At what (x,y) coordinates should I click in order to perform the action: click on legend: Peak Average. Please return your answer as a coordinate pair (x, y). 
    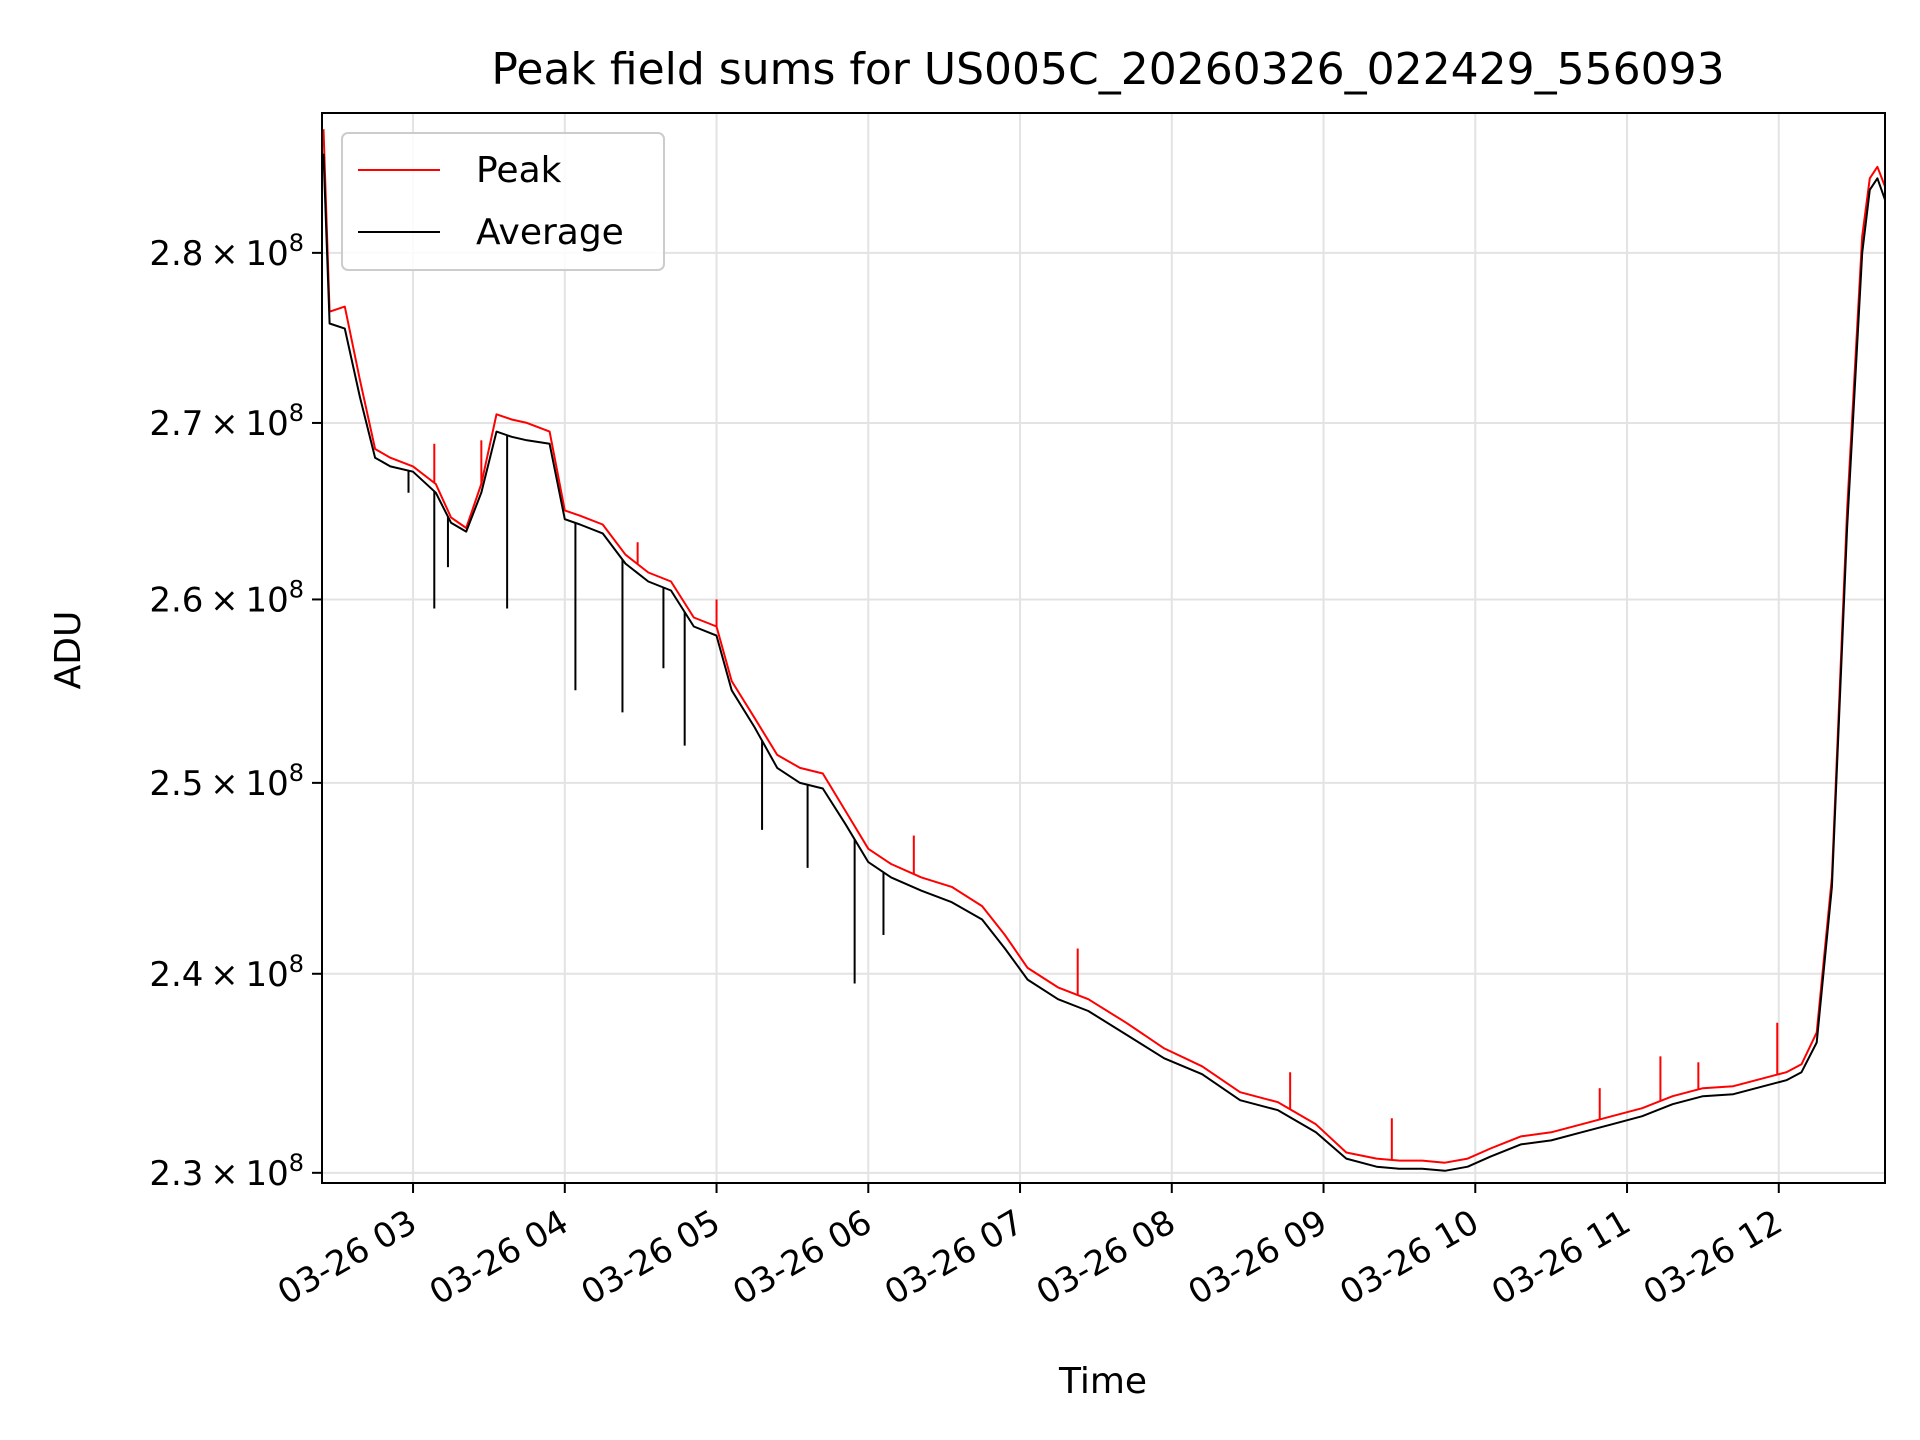
    Looking at the image, I should click on (503, 201).